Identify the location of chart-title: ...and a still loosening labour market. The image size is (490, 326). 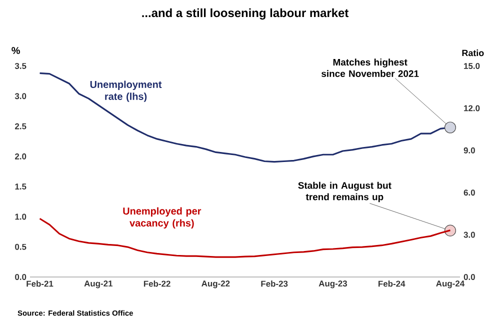
(245, 14).